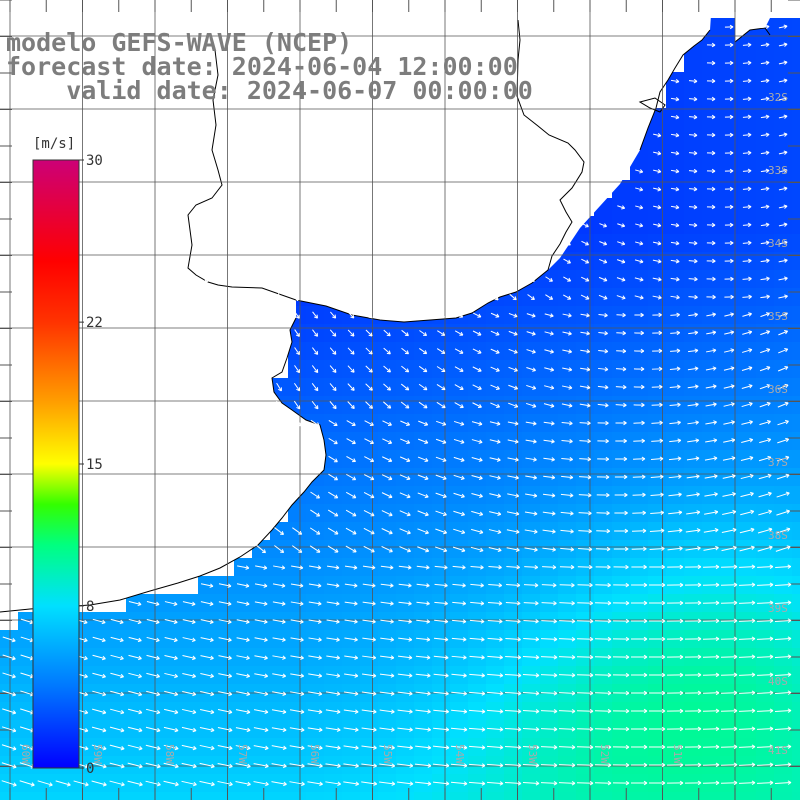  I want to click on longitude-label: 58W, so click(169, 754).